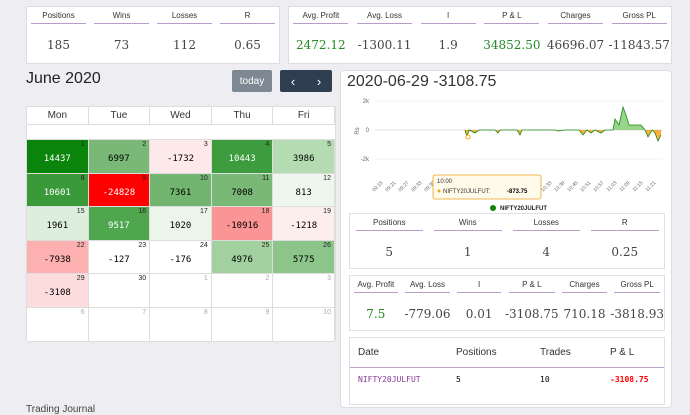  I want to click on calendar-day-cell: 11 7008, so click(242, 190).